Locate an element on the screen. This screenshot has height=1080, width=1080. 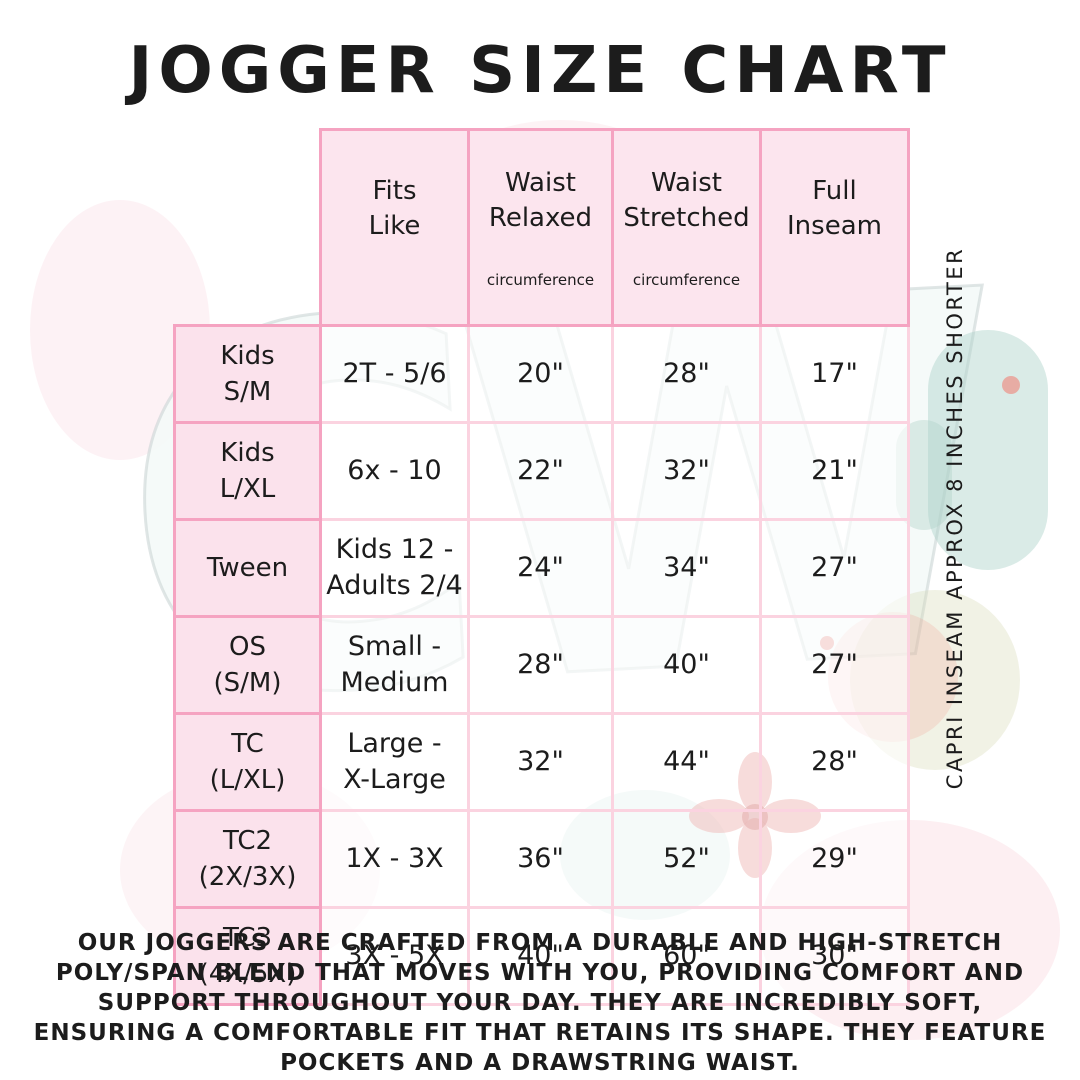
row-label: Kids L/XL is located at coordinates (247, 470).